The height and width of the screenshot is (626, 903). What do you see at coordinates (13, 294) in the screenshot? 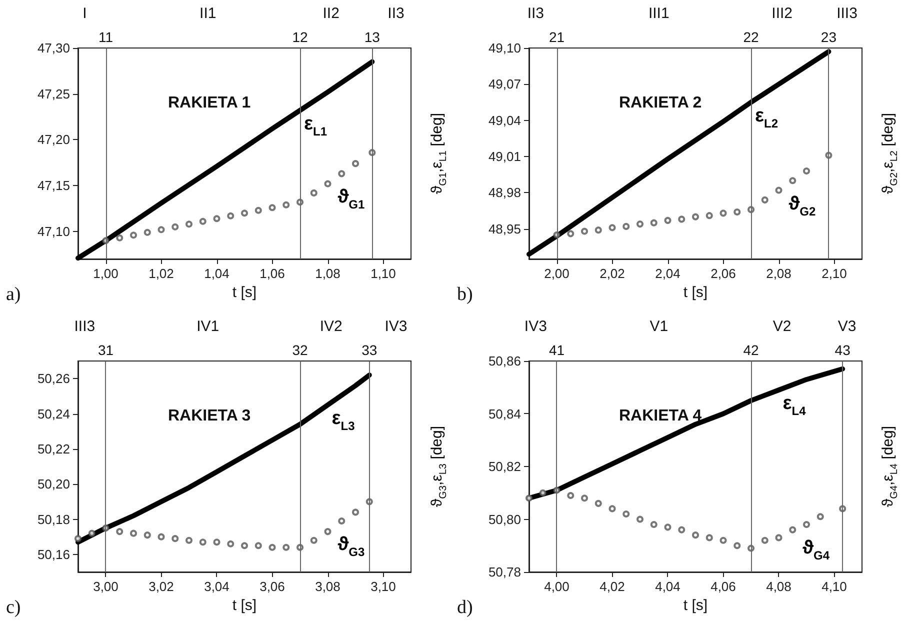
I see `text: a)` at bounding box center [13, 294].